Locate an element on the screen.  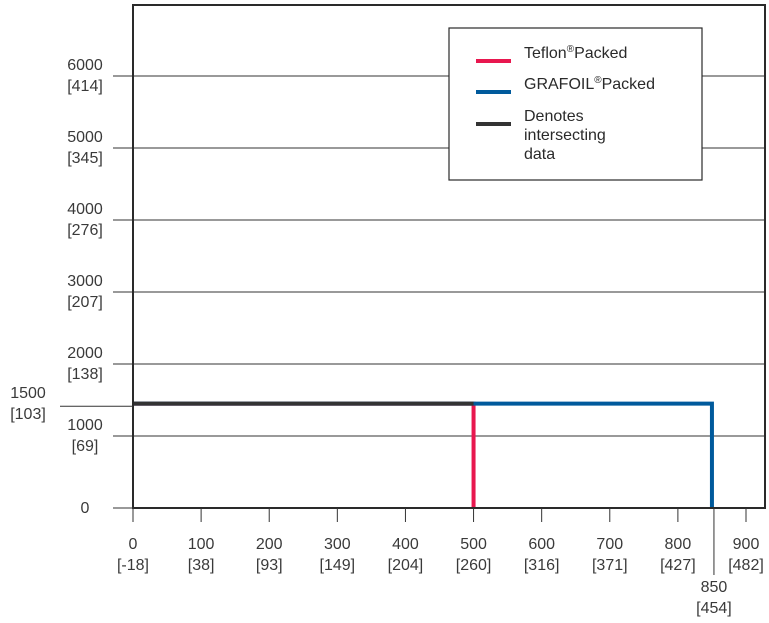
y-tick-sublabel: [276] is located at coordinates (85, 230).